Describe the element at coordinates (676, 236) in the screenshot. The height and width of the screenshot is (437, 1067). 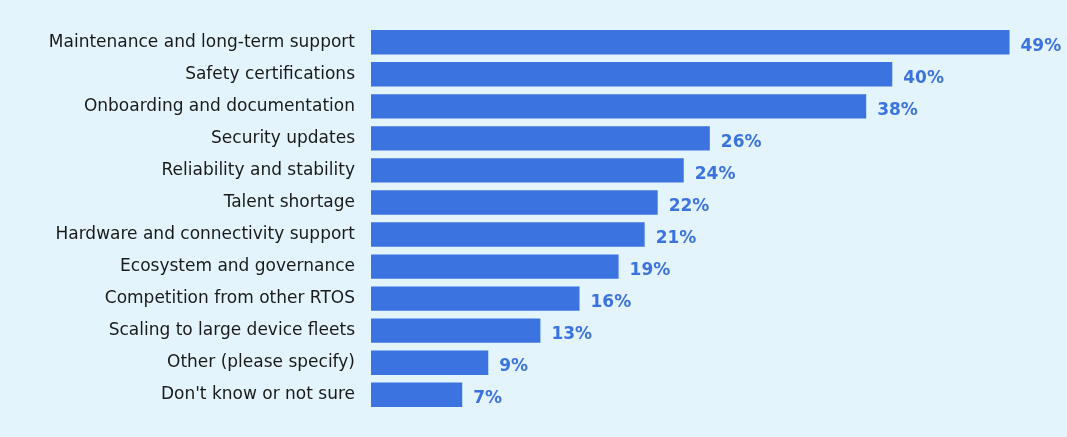
I see `data-label: 21%` at that location.